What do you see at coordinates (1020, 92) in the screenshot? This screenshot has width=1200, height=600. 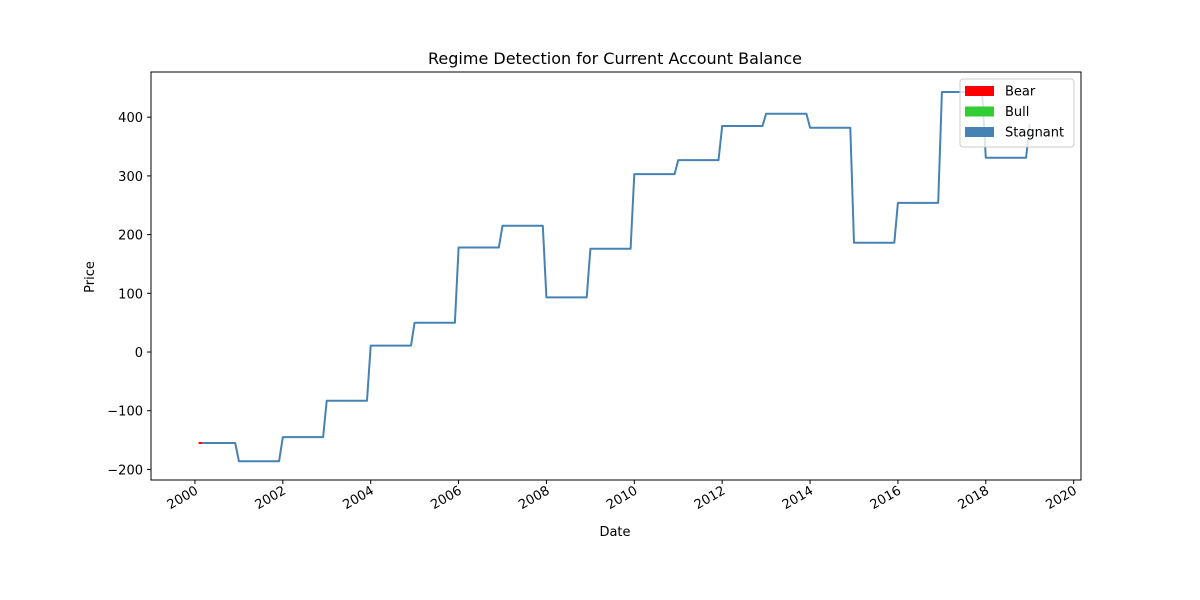 I see `legend-label-bear: Bear` at bounding box center [1020, 92].